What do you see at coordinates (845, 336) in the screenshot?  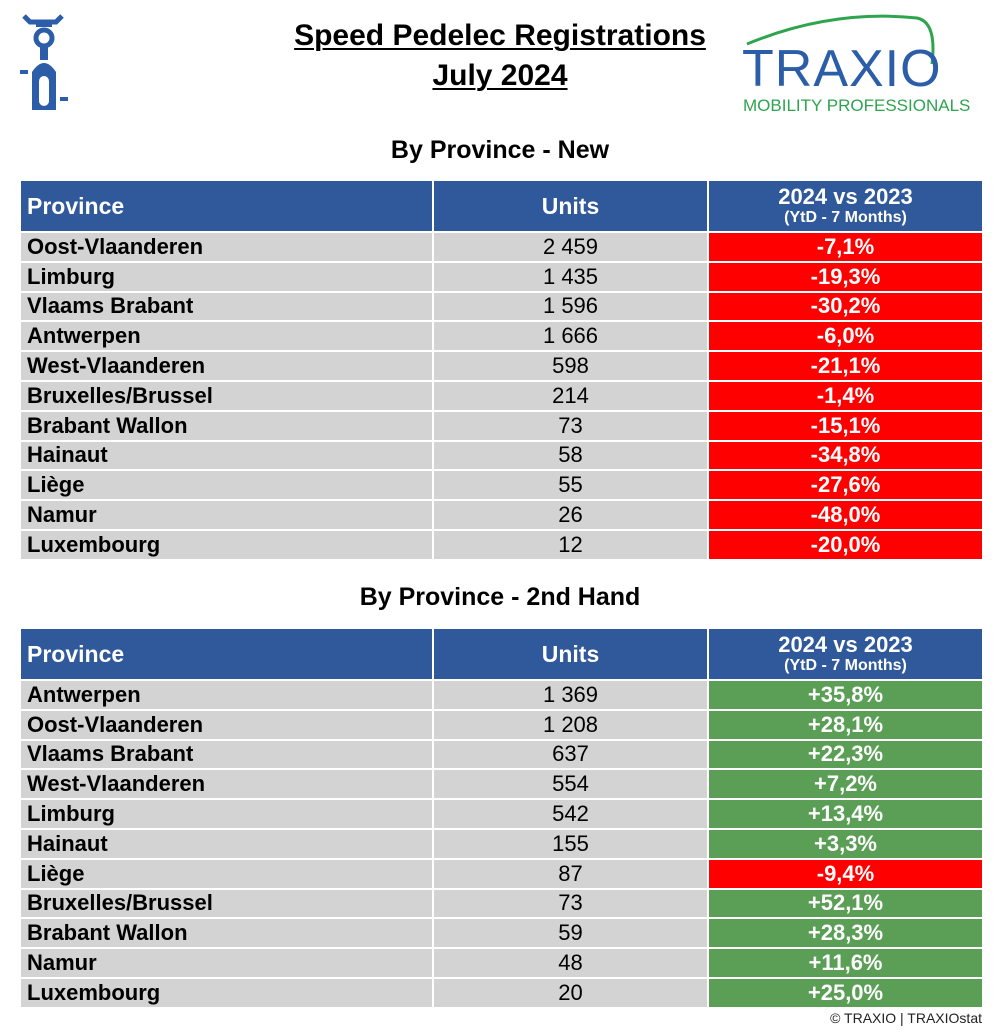 I see `change-cell: -6,0%` at bounding box center [845, 336].